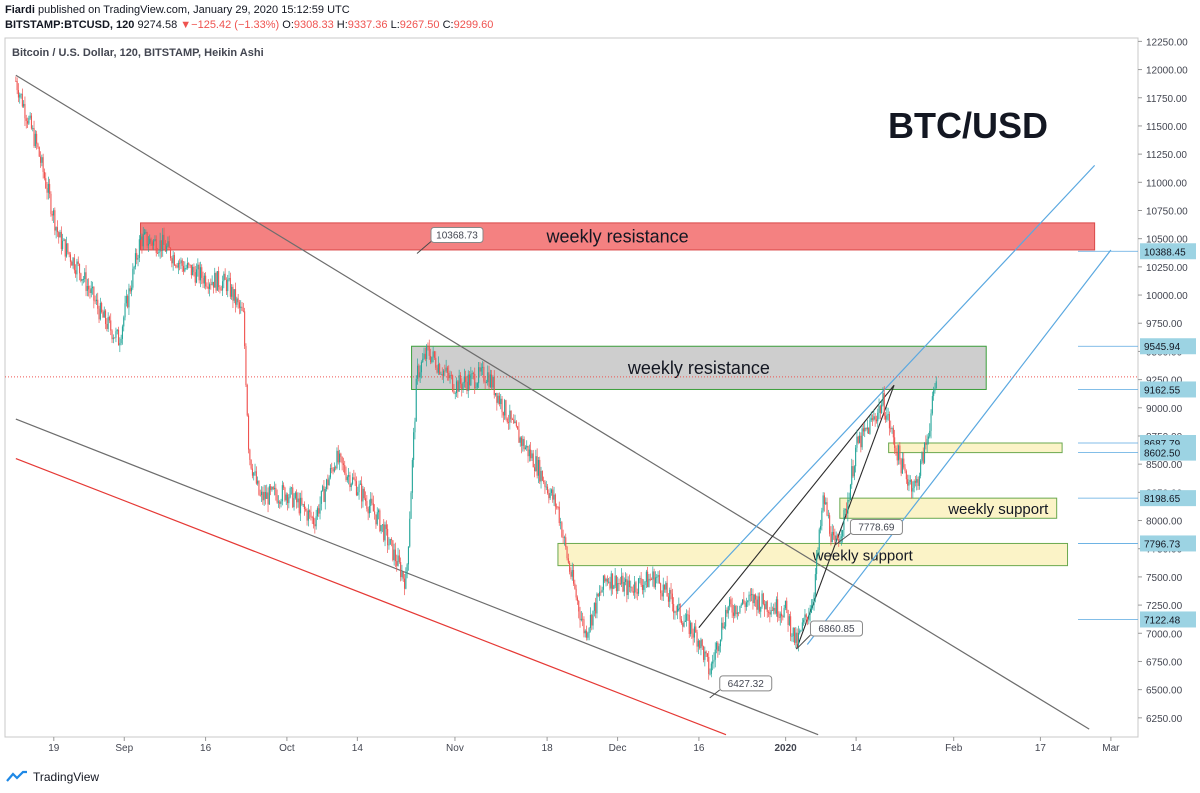  Describe the element at coordinates (17, 777) in the screenshot. I see `tradingview-logo-icon` at that location.